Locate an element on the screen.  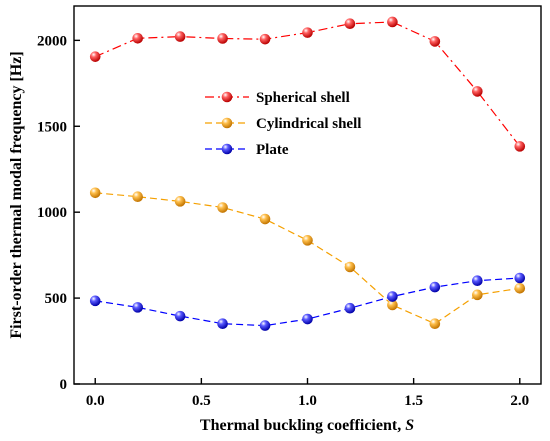
y-tick-label: 2000 is located at coordinates (52, 41).